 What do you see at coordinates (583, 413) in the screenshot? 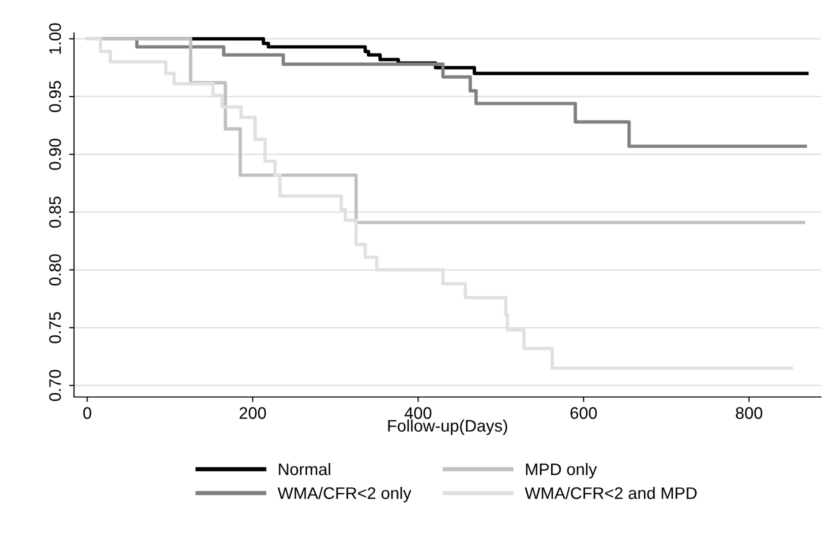
I see `x-tick-label: 600` at bounding box center [583, 413].